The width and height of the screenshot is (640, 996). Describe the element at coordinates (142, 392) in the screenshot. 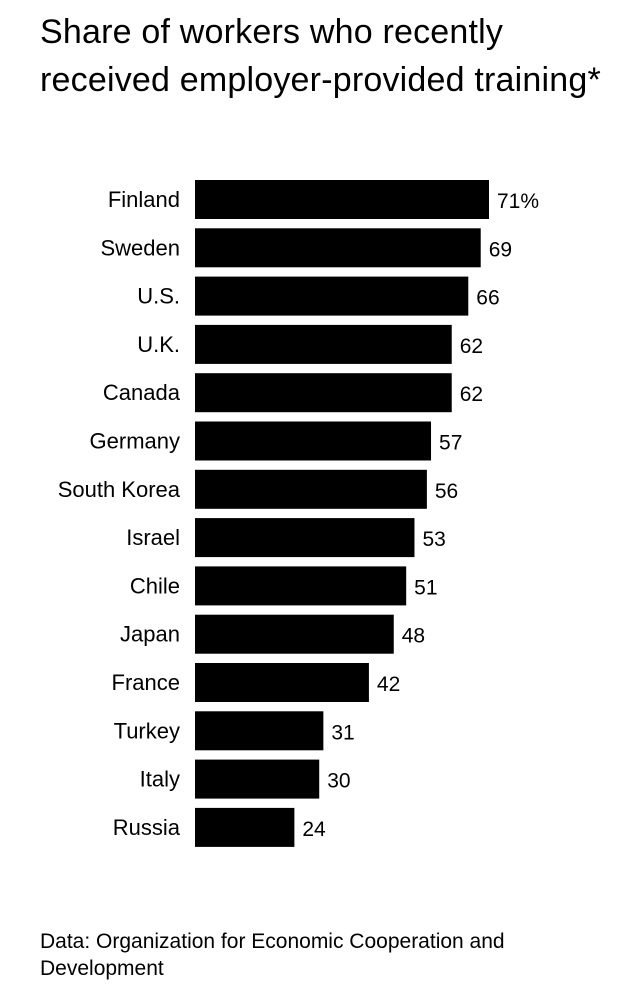

I see `category-label: Canada` at that location.